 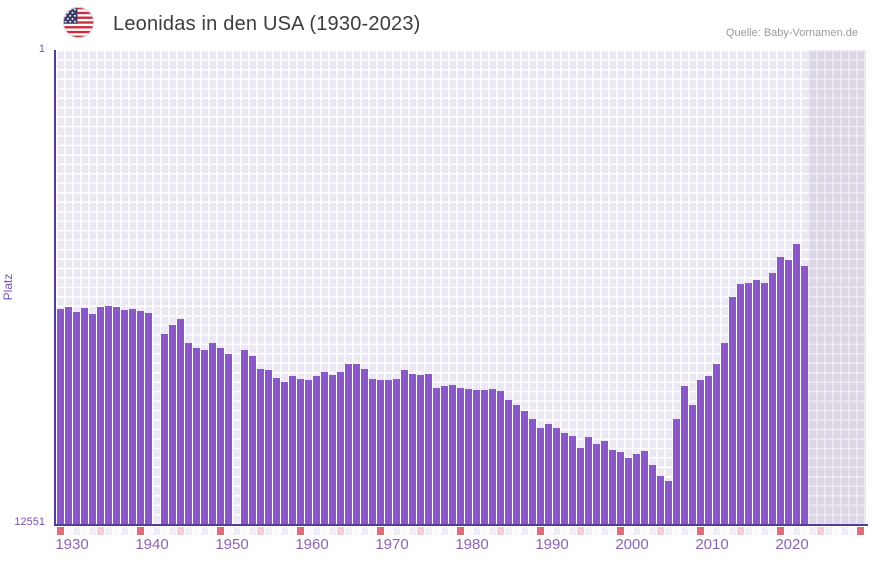 I want to click on bar-1977, so click(x=436, y=455).